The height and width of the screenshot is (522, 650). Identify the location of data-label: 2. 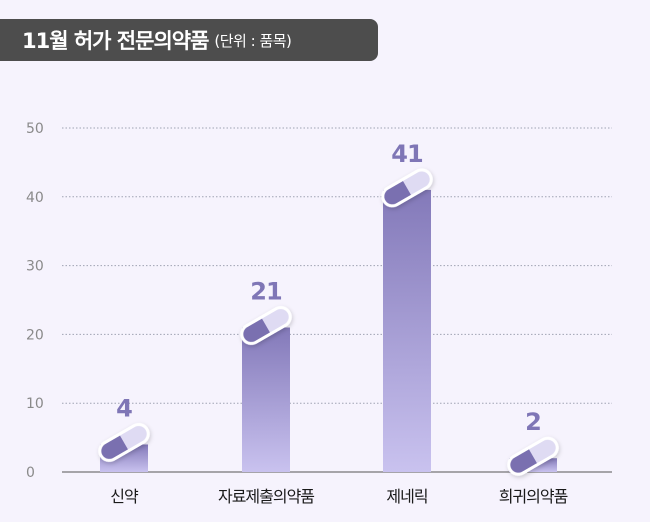
(533, 422).